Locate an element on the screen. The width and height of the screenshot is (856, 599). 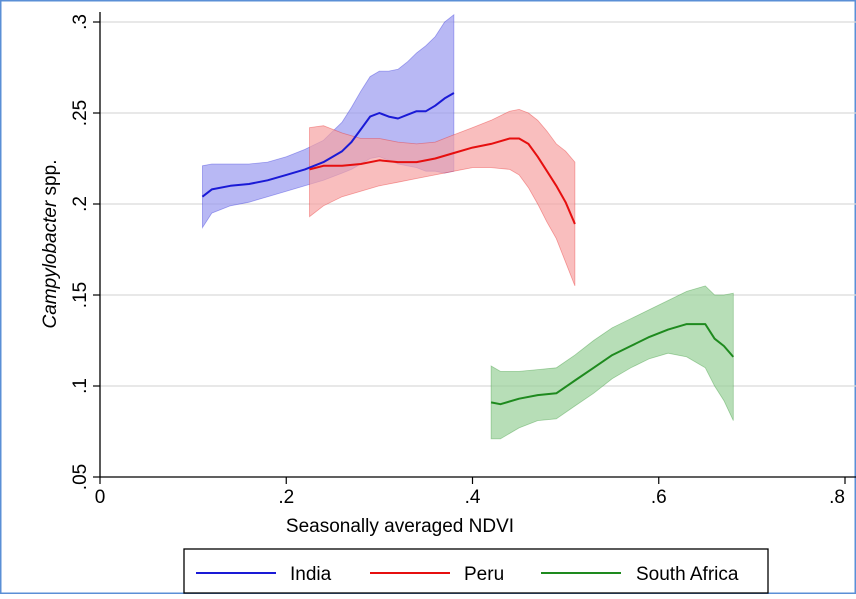
x-tick-label: 0 is located at coordinates (100, 497).